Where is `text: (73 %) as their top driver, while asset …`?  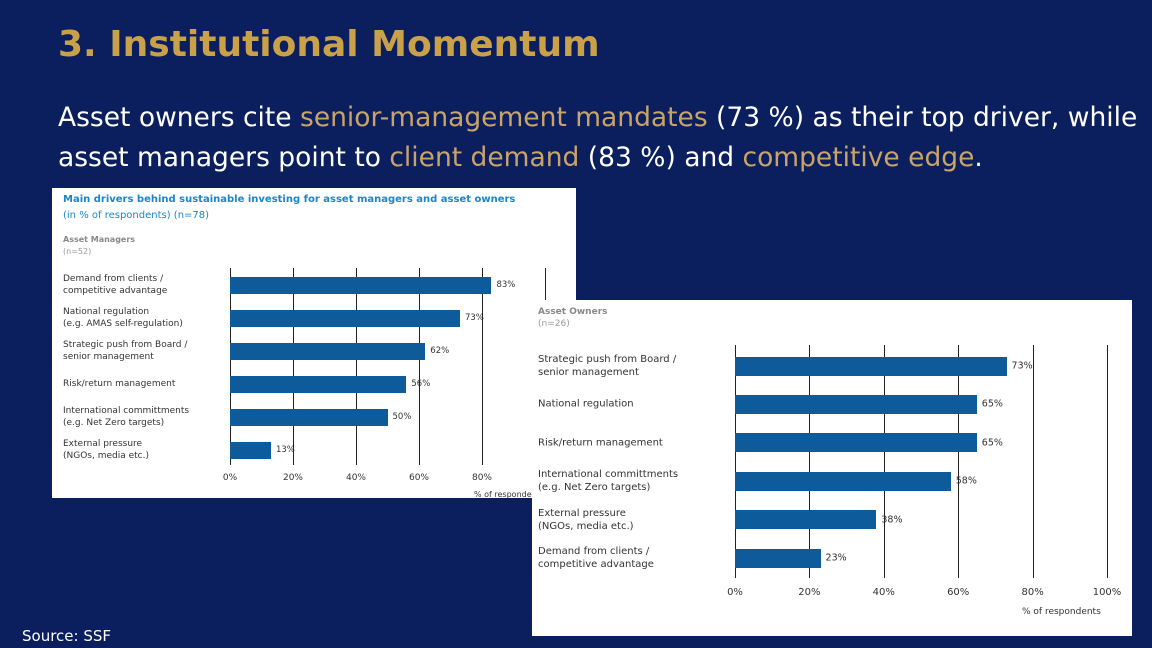
text: (73 %) as their top driver, while asset … is located at coordinates (598, 137).